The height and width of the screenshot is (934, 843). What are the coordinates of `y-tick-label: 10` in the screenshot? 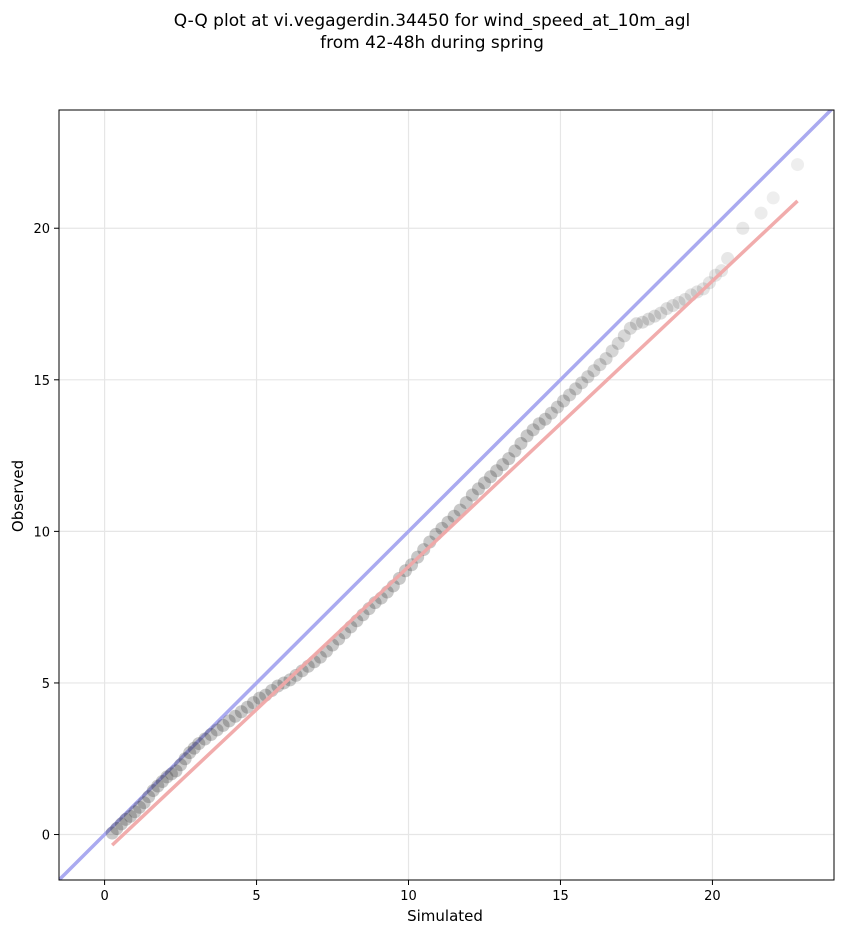 It's located at (41, 532).